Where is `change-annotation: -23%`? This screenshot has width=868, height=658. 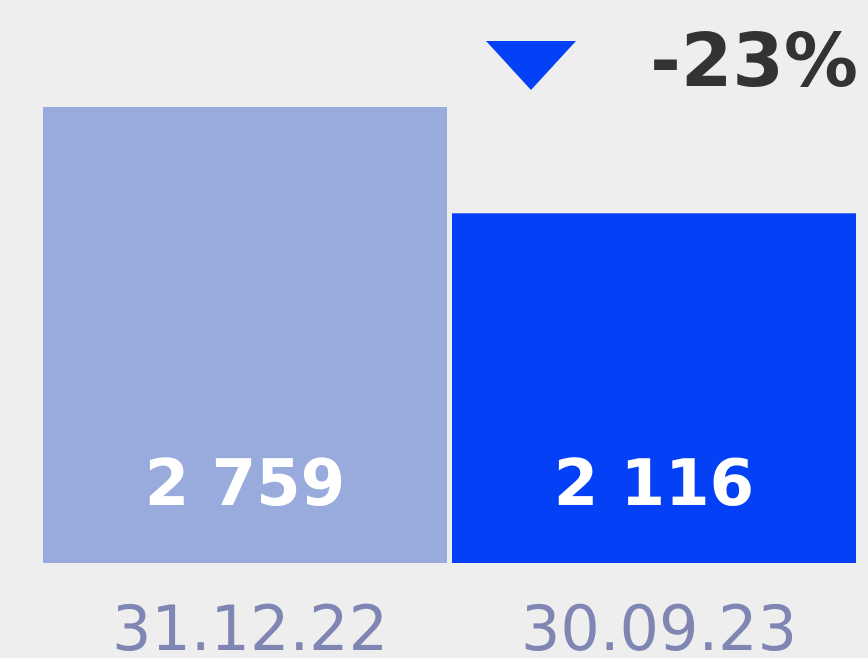 change-annotation: -23% is located at coordinates (754, 61).